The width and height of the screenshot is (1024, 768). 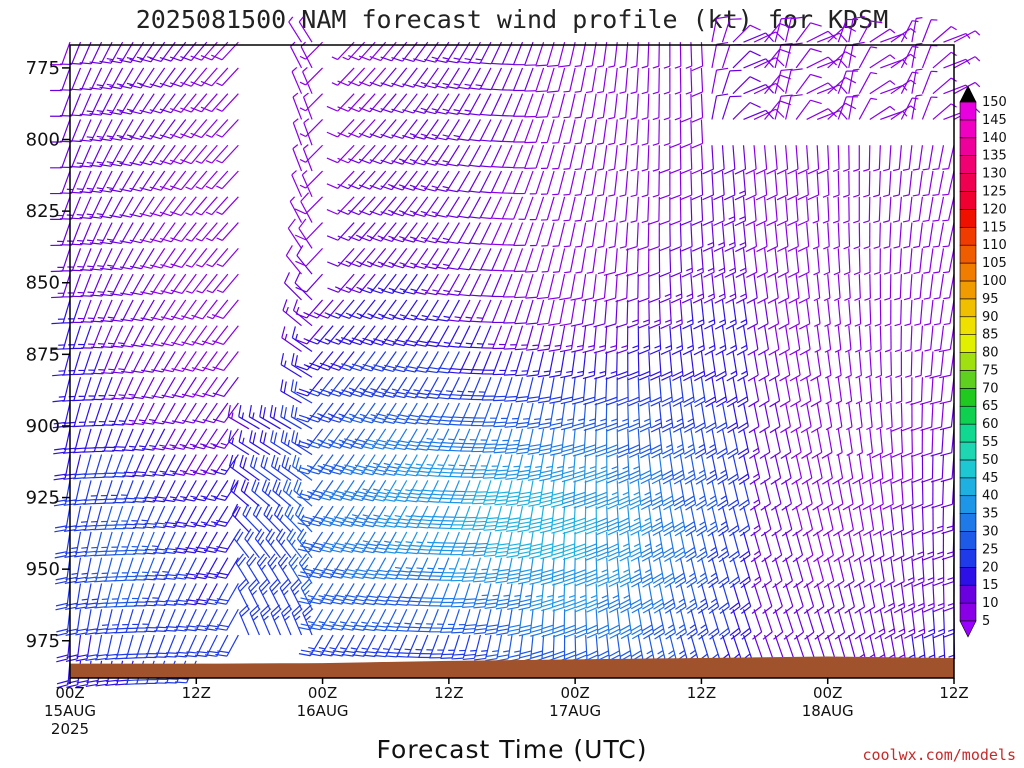 I want to click on ground-terrain, so click(x=512, y=667).